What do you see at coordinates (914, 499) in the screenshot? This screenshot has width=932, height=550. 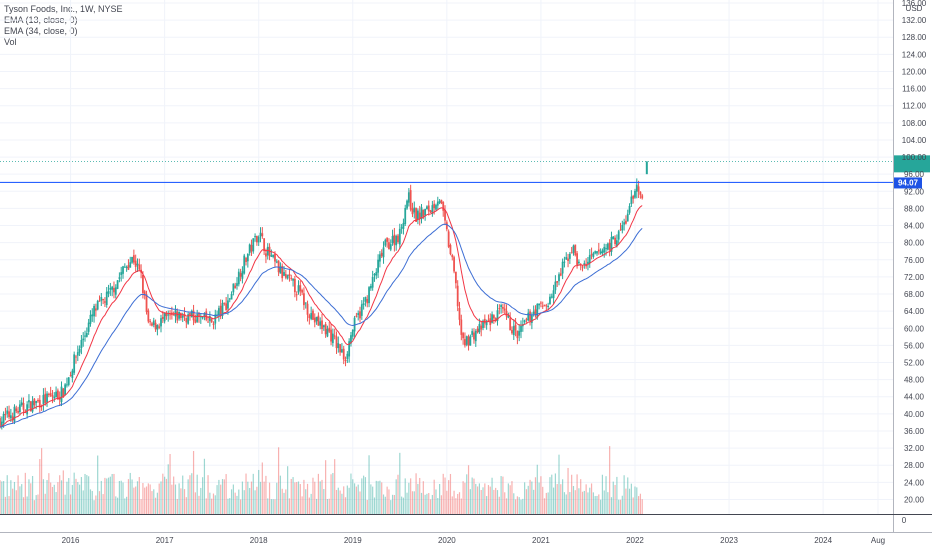 I see `y-tick-label: 20.00` at bounding box center [914, 499].